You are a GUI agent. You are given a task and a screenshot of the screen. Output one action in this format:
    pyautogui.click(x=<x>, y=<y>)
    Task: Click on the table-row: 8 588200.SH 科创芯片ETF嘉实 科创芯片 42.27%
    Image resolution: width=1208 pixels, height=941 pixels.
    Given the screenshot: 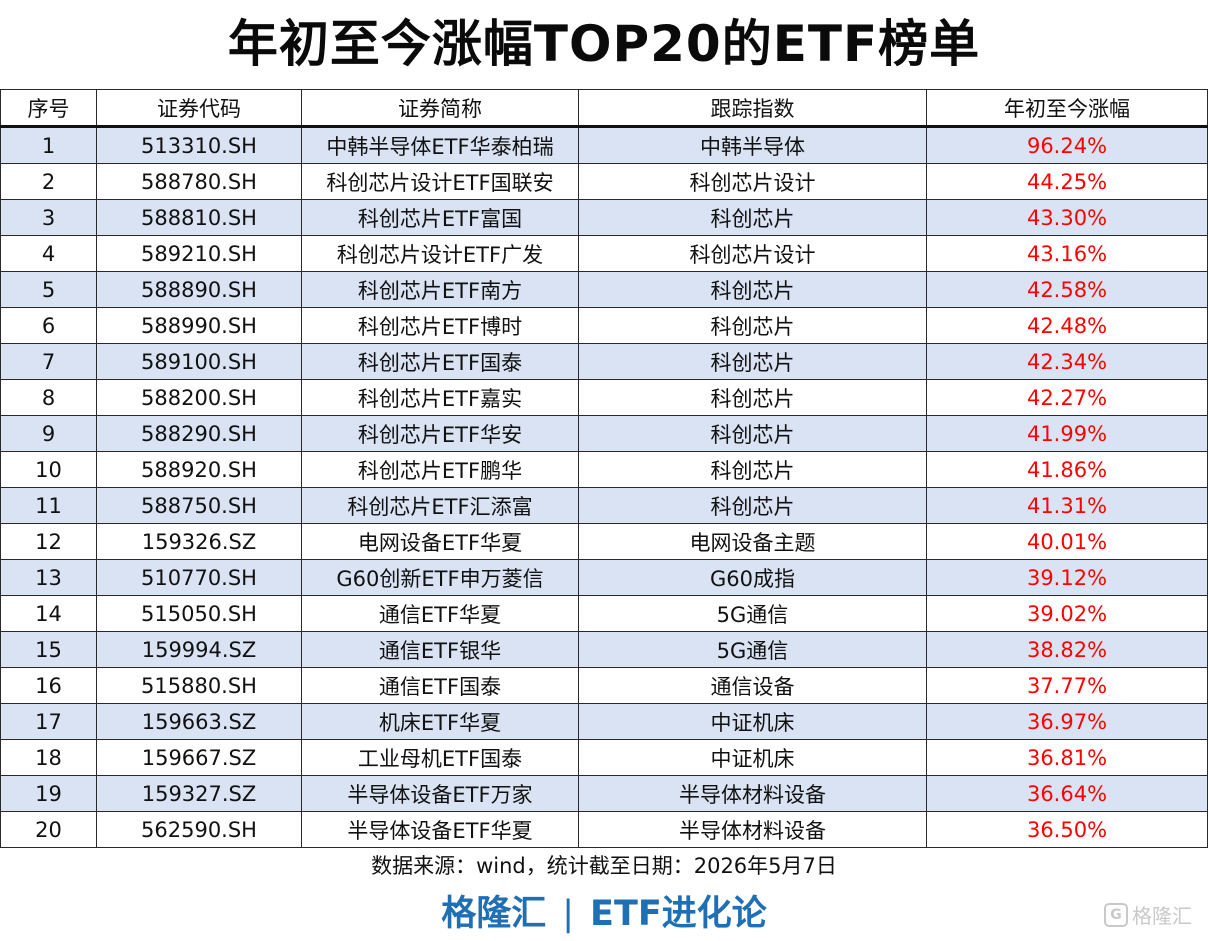 What is the action you would take?
    pyautogui.click(x=604, y=397)
    